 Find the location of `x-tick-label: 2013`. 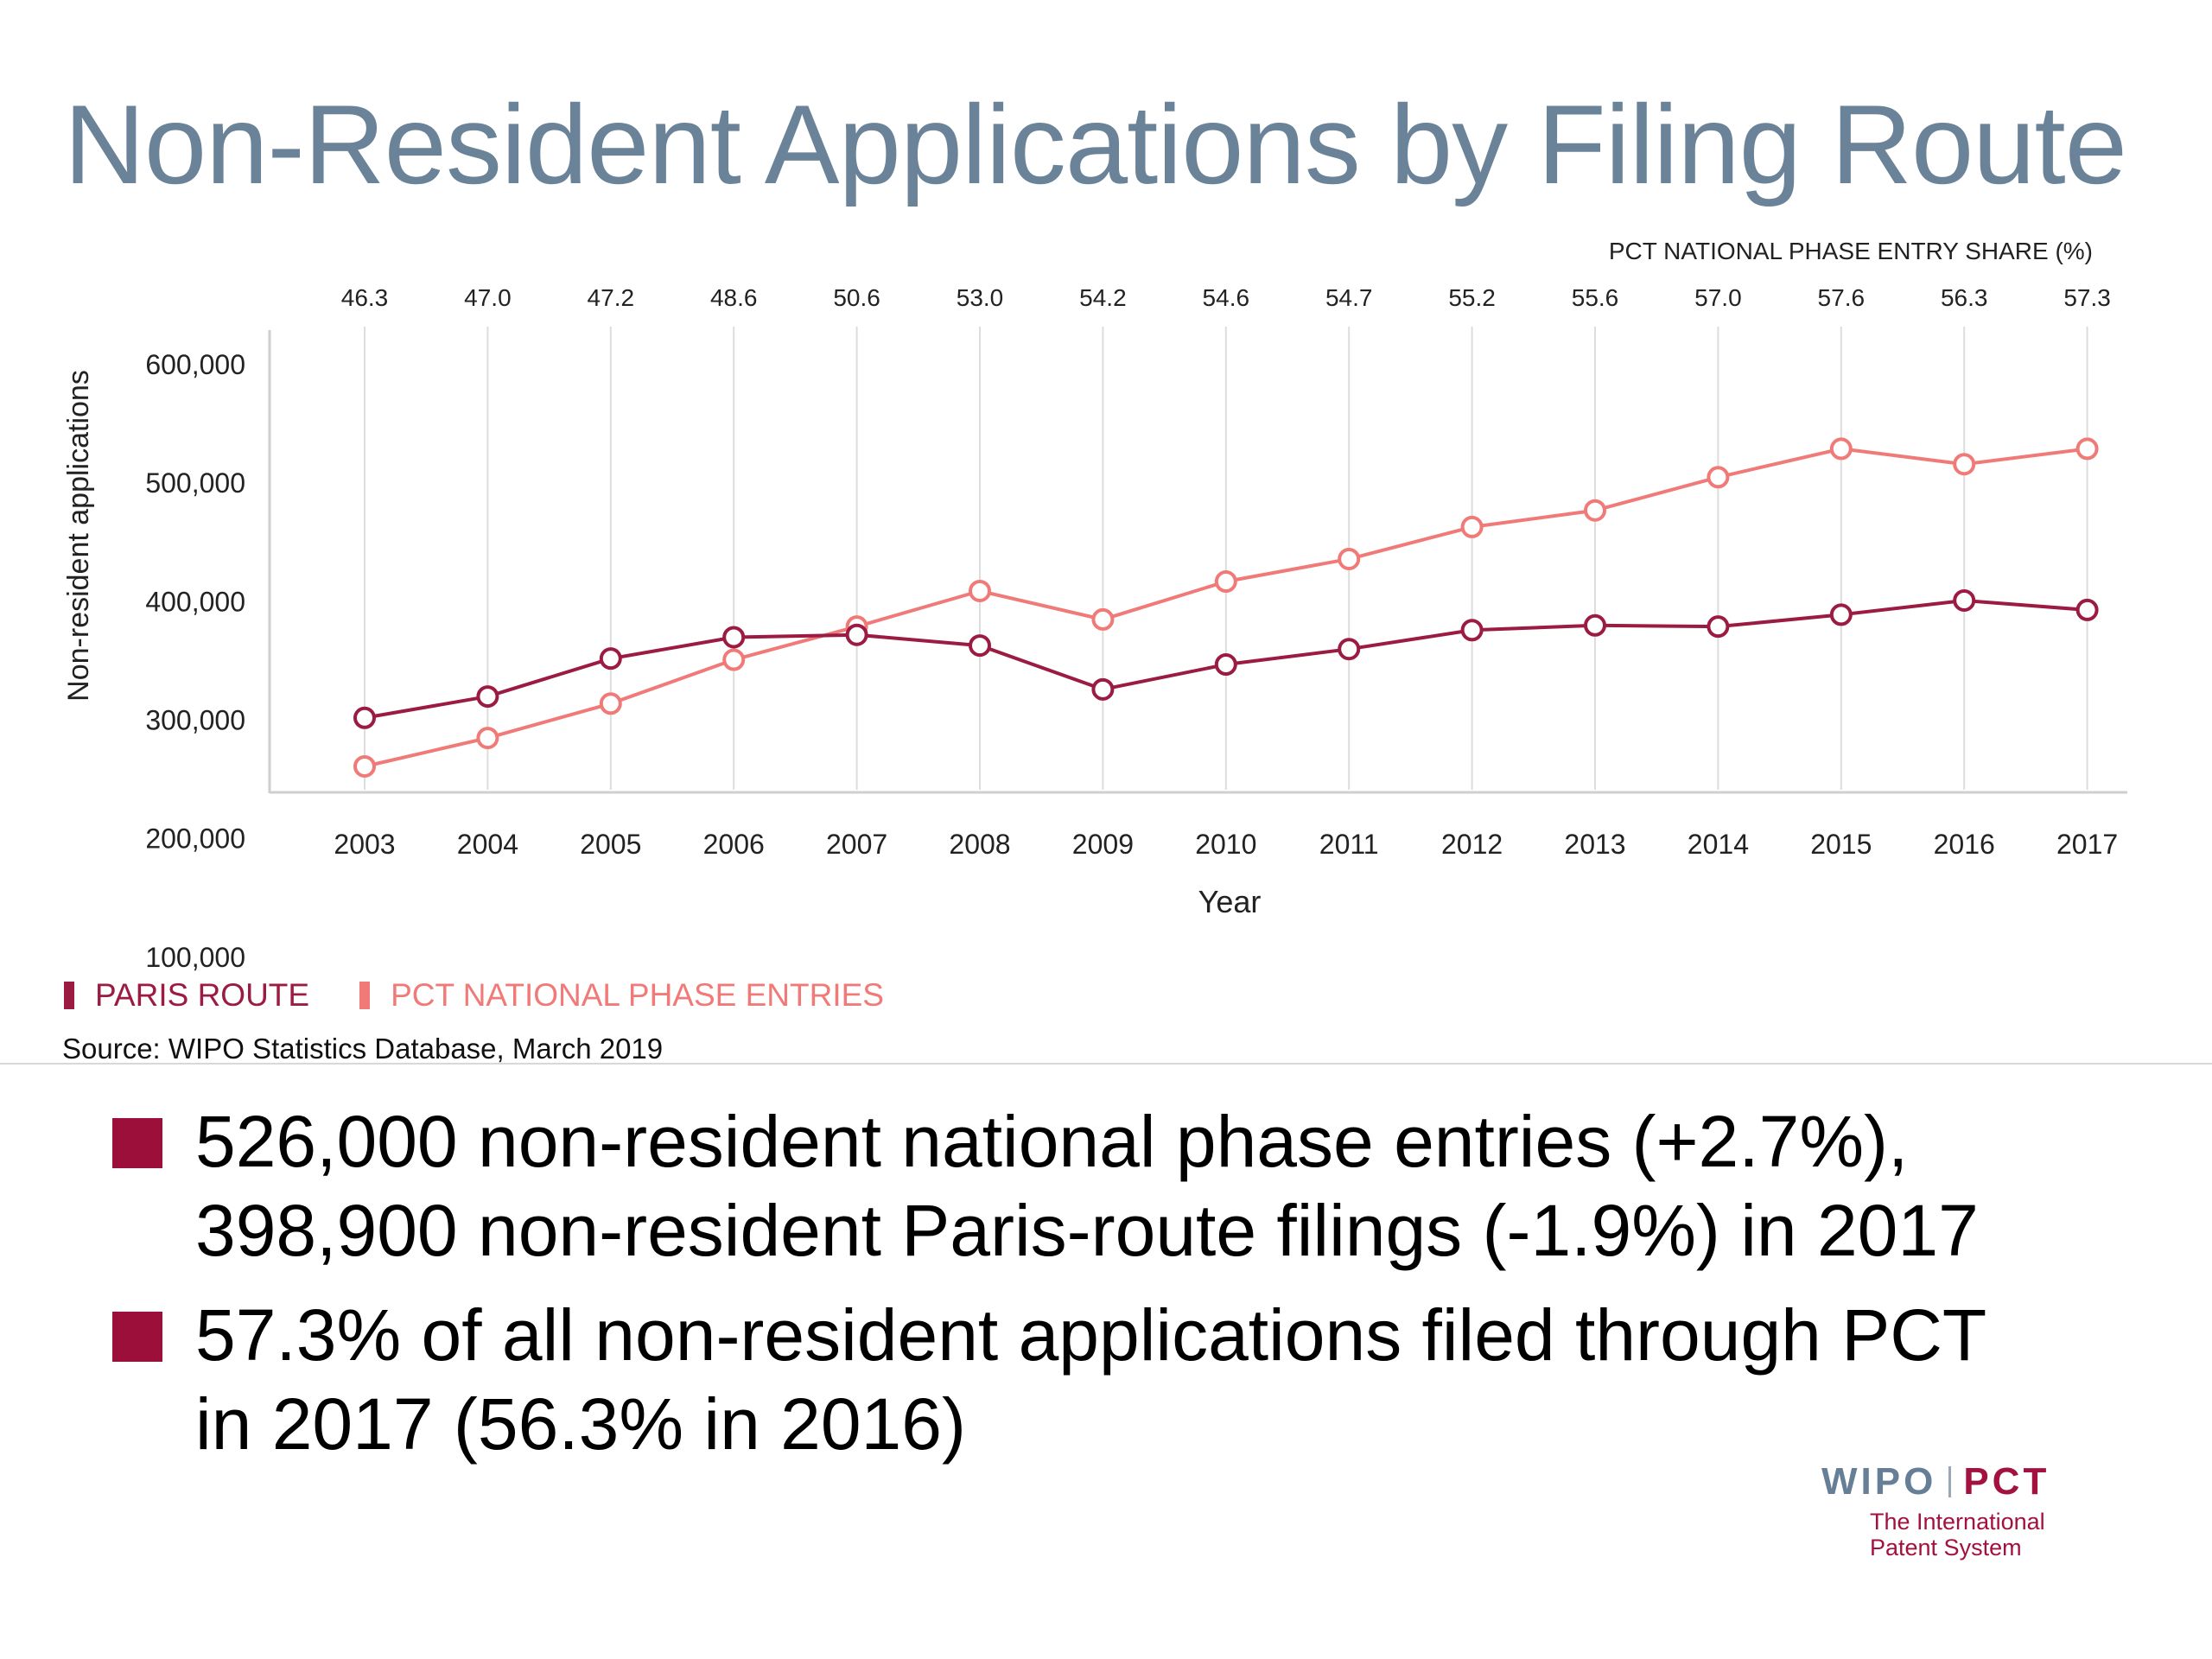

x-tick-label: 2013 is located at coordinates (1594, 844).